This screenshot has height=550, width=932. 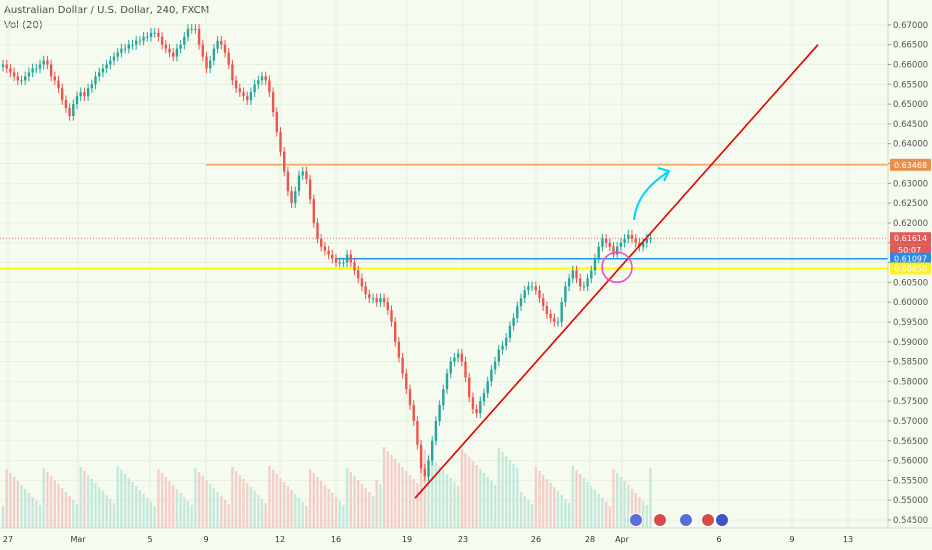 I want to click on time-label: 12, so click(x=280, y=539).